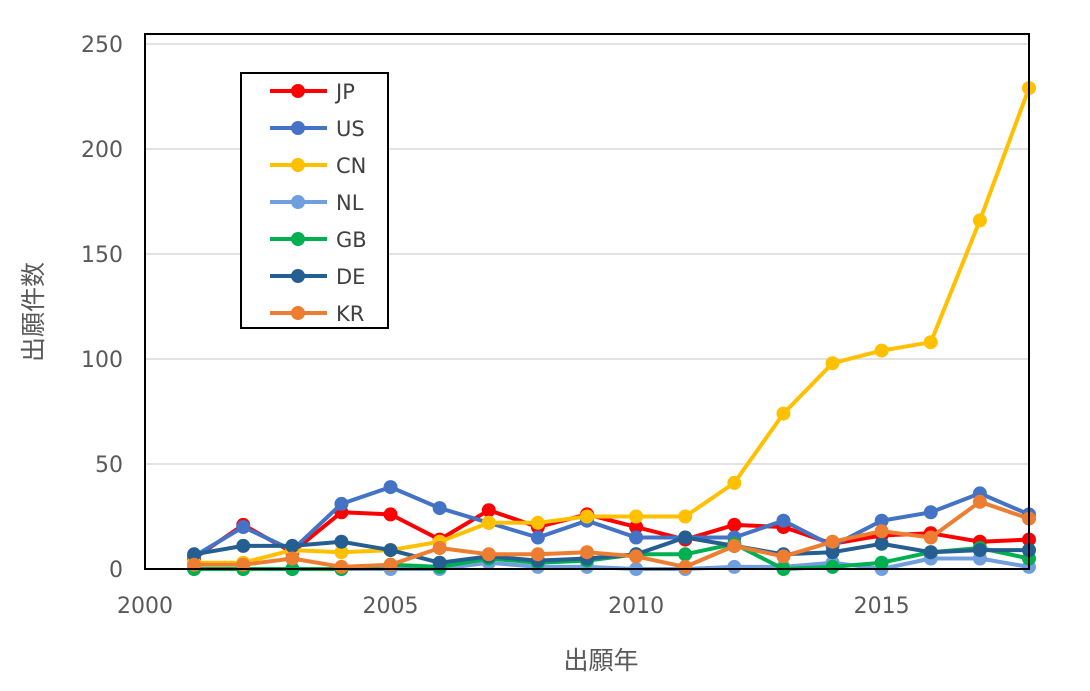  What do you see at coordinates (734, 566) in the screenshot?
I see `data-point-NL` at bounding box center [734, 566].